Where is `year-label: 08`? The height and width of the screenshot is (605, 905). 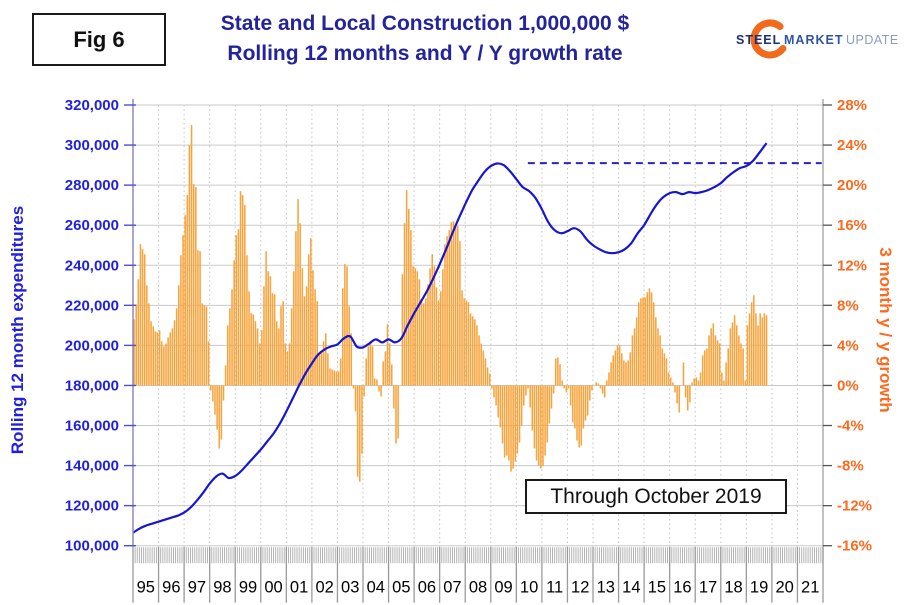
year-label: 08 is located at coordinates (478, 588).